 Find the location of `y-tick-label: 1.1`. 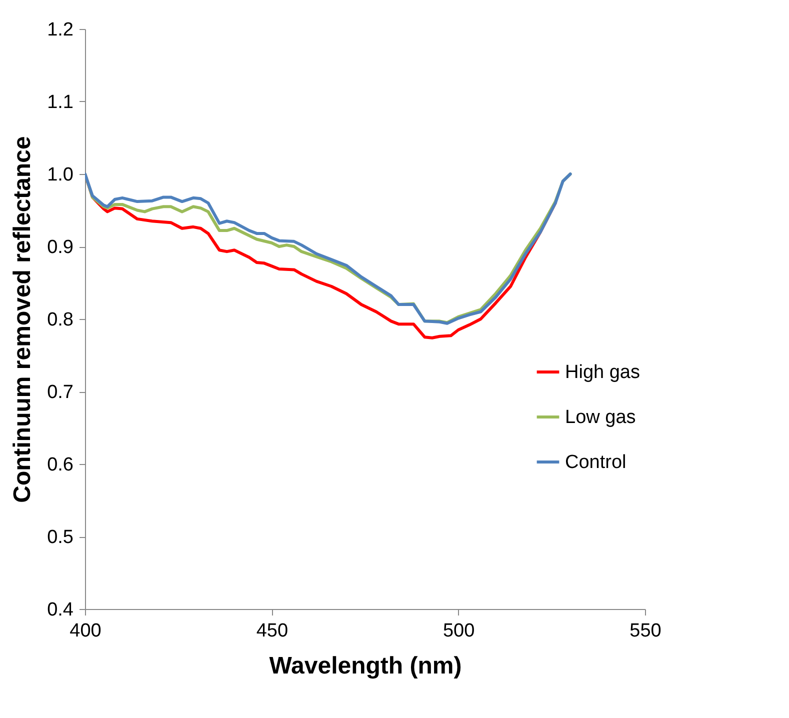

y-tick-label: 1.1 is located at coordinates (60, 102).